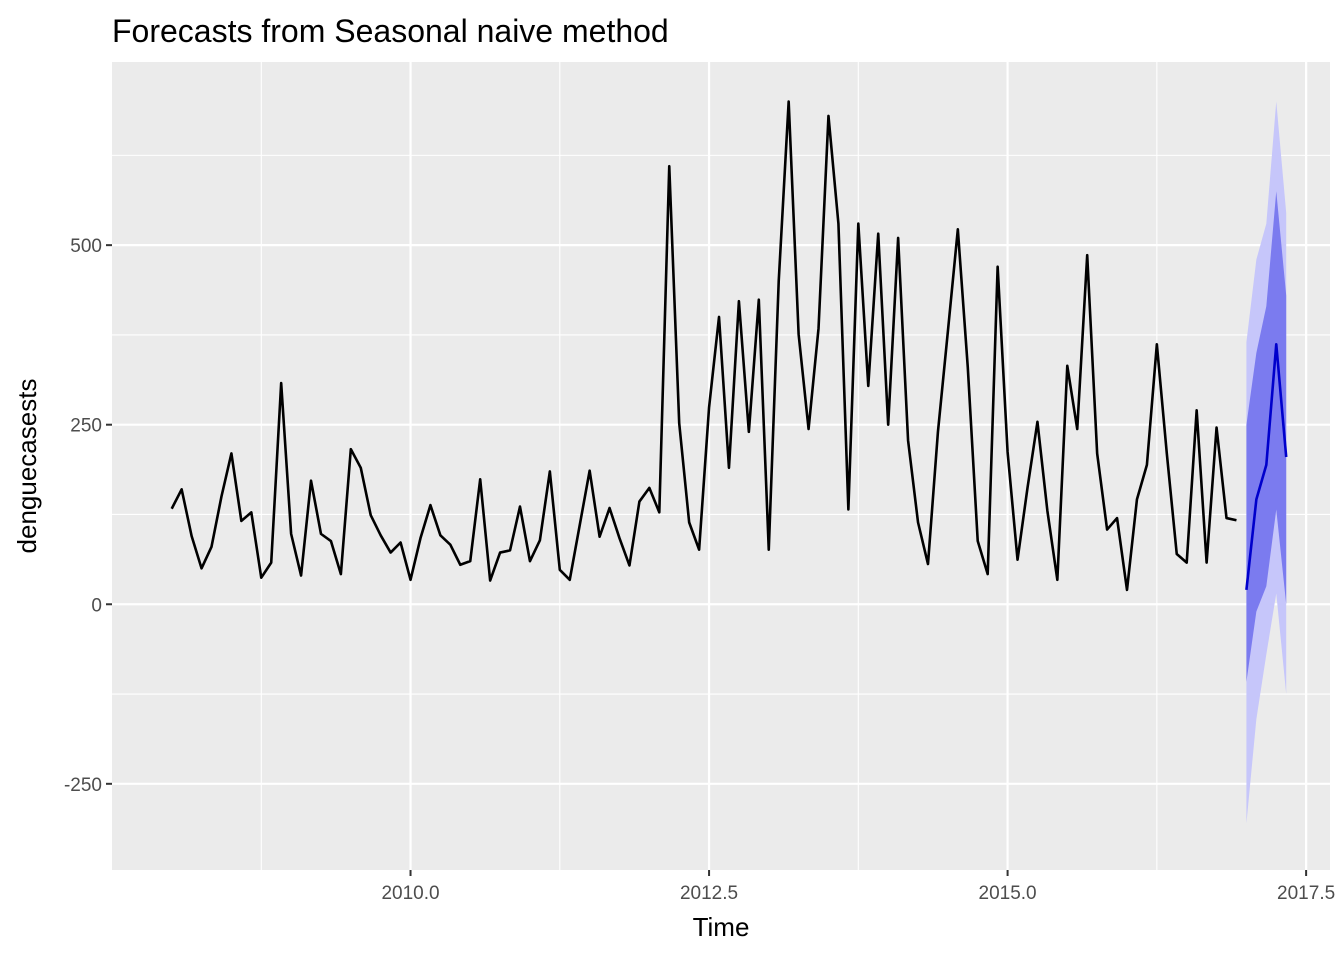 Image resolution: width=1344 pixels, height=960 pixels. What do you see at coordinates (96, 605) in the screenshot?
I see `y-tick-label: 0` at bounding box center [96, 605].